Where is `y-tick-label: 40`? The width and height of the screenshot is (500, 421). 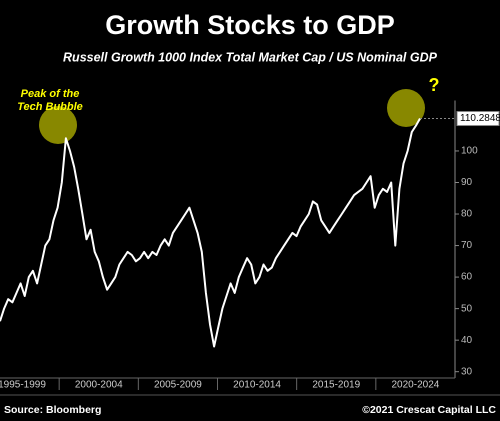
y-tick-label: 40 is located at coordinates (467, 340).